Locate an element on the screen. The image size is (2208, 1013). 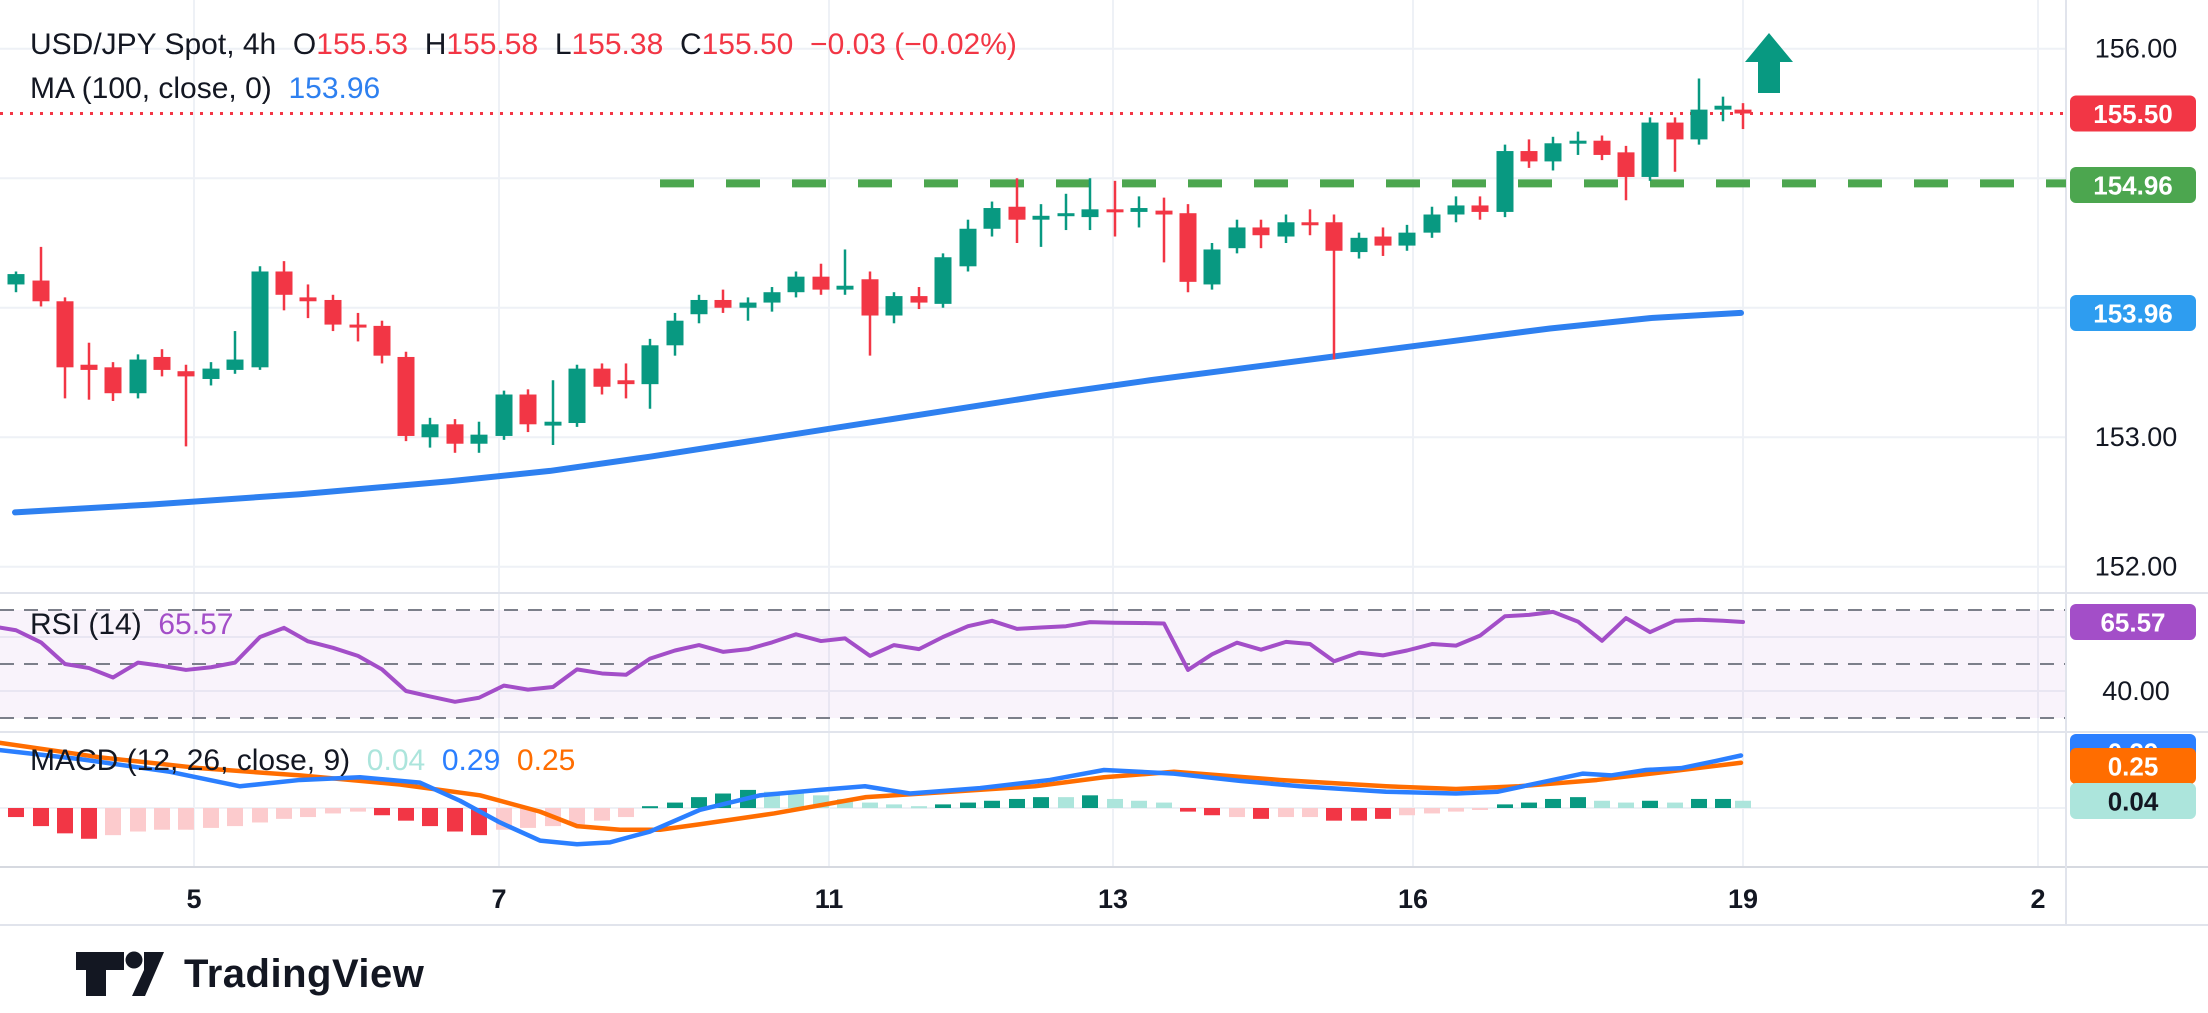
price-badge-0.25: 0.25 is located at coordinates (2133, 766).